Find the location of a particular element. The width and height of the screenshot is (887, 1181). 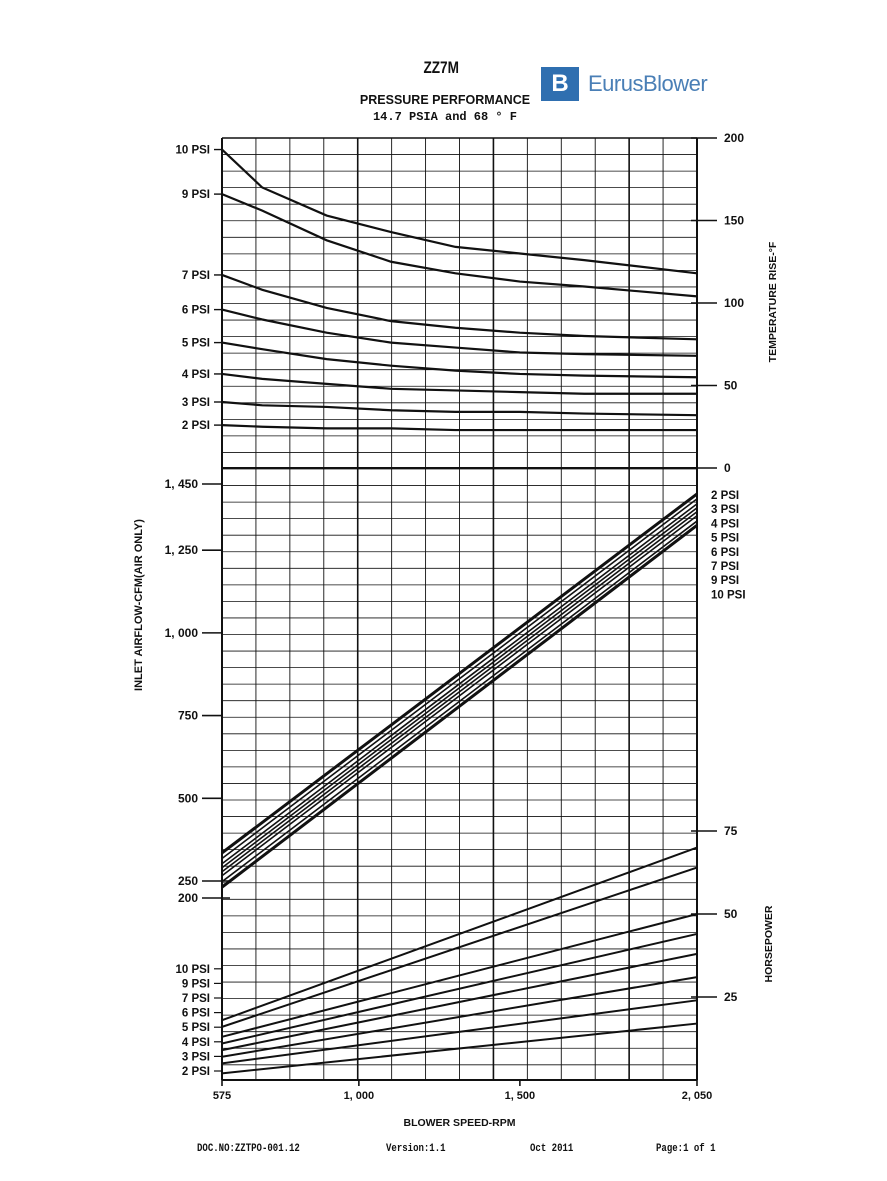

temp-series-label: 3 PSI is located at coordinates (196, 403).